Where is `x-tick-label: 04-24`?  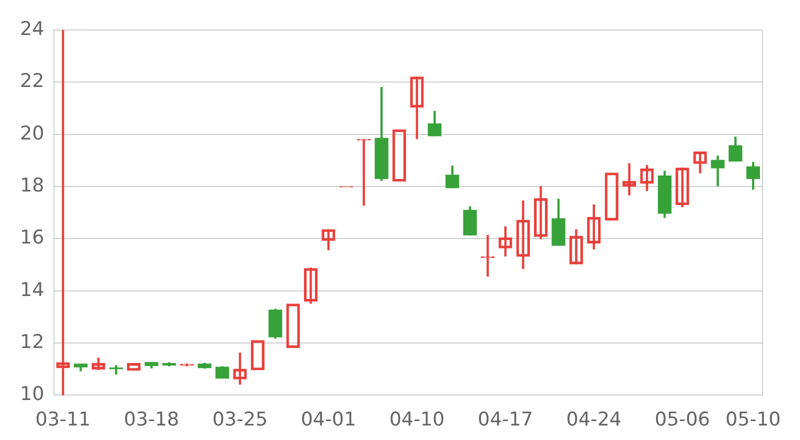 x-tick-label: 04-24 is located at coordinates (594, 419).